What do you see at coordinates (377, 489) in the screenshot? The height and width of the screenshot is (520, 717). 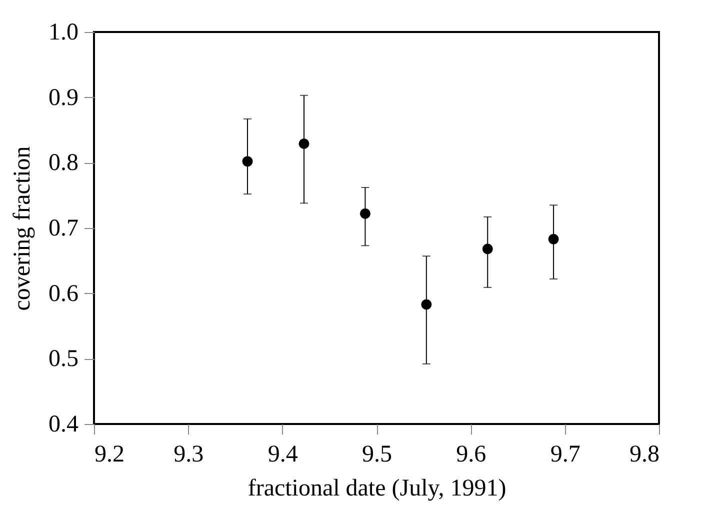 I see `x-axis-title: fractional date (July, 1991)` at bounding box center [377, 489].